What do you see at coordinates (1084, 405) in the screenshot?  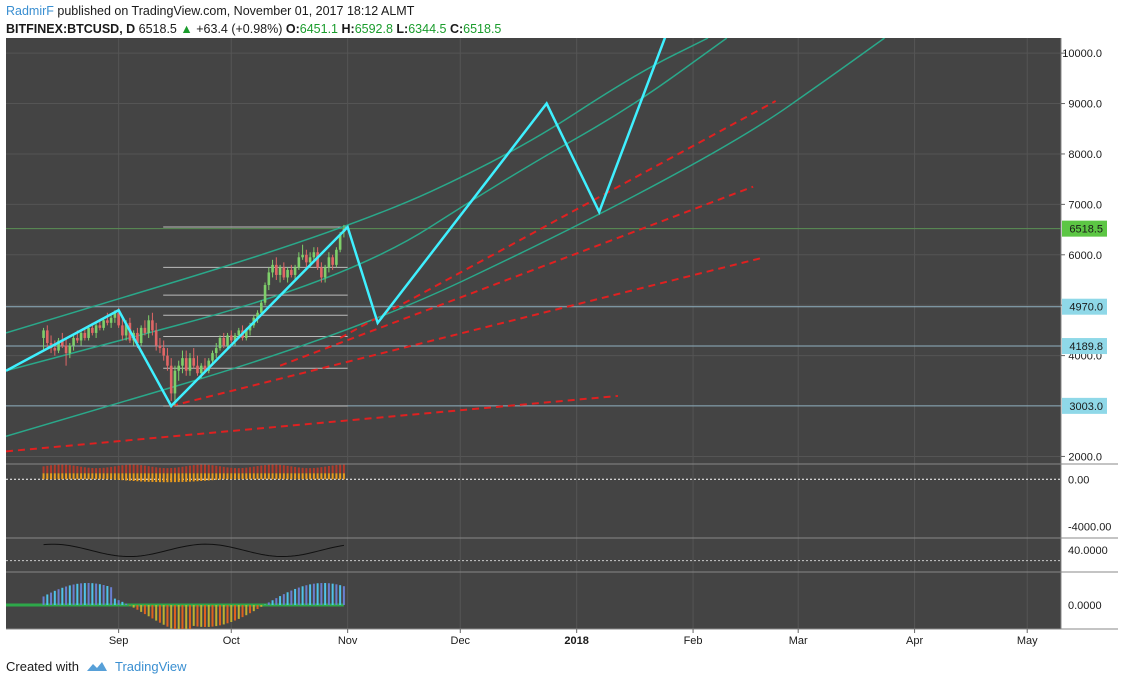 I see `badge-bg` at bounding box center [1084, 405].